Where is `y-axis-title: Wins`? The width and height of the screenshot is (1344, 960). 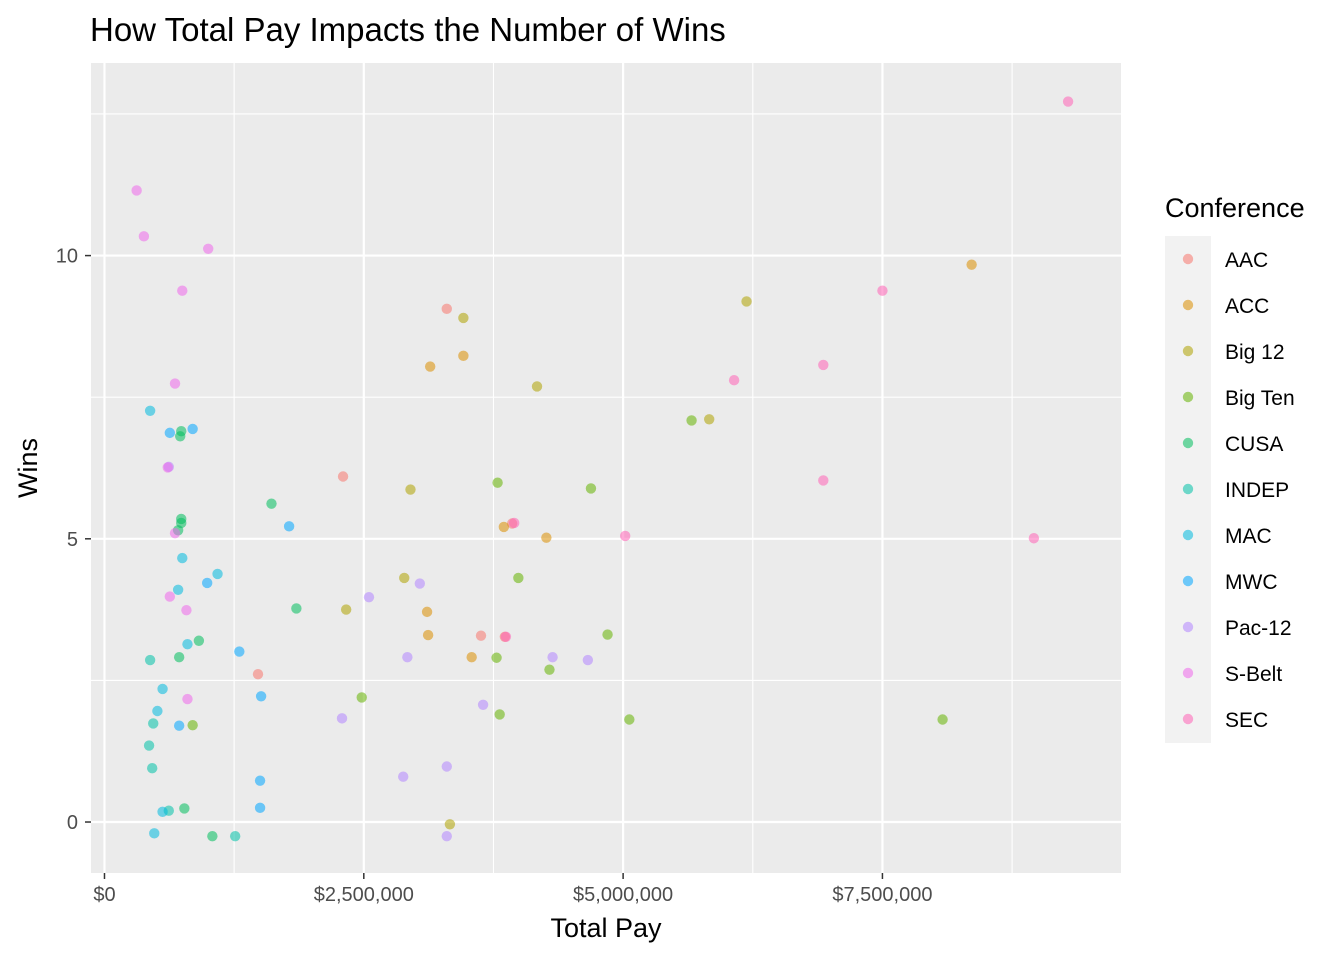 y-axis-title: Wins is located at coordinates (28, 468).